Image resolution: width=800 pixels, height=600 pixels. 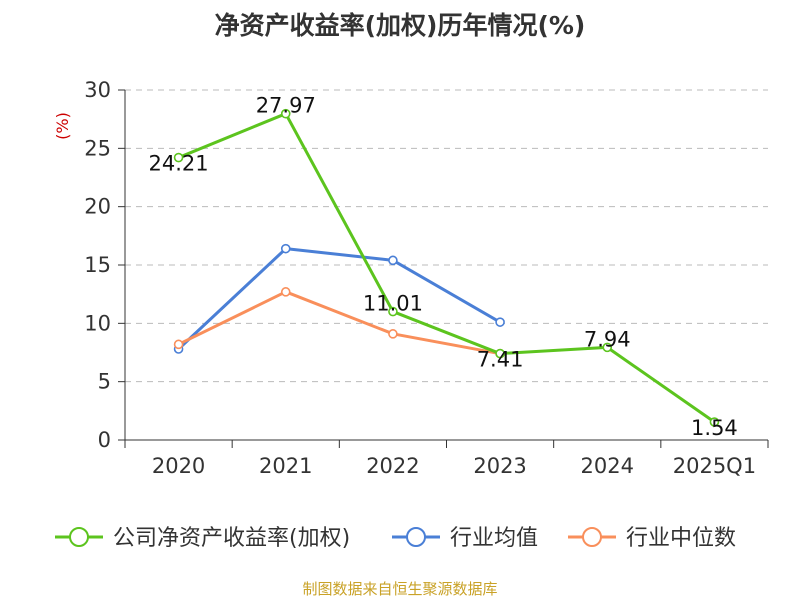 What do you see at coordinates (607, 339) in the screenshot?
I see `data-label: 7.94` at bounding box center [607, 339].